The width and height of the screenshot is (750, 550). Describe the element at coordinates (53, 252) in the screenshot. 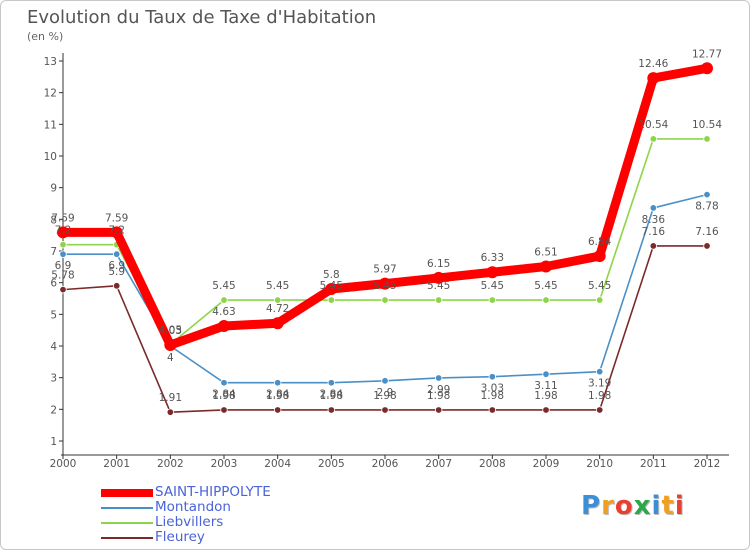

I see `y-tick-label: 7` at that location.